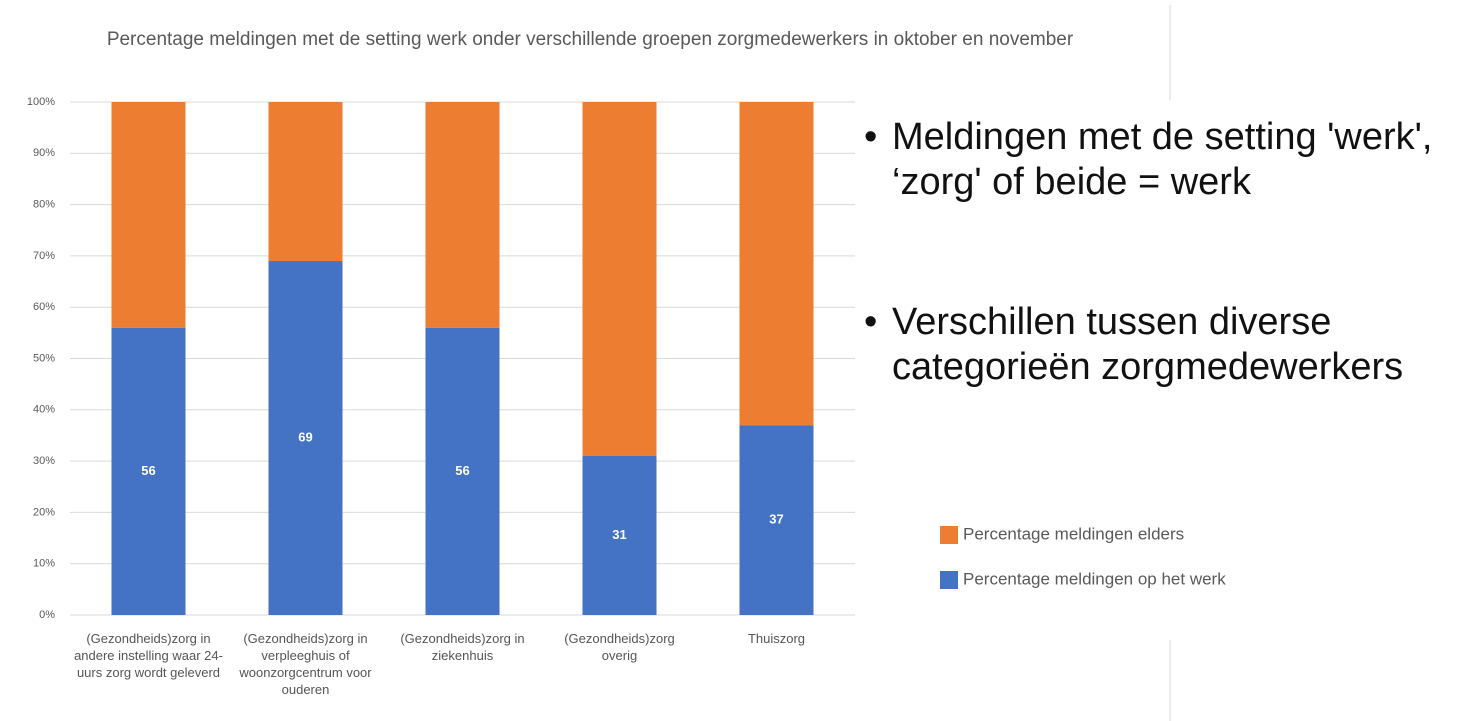 The height and width of the screenshot is (721, 1471). I want to click on y-tick-label: 30%, so click(44, 461).